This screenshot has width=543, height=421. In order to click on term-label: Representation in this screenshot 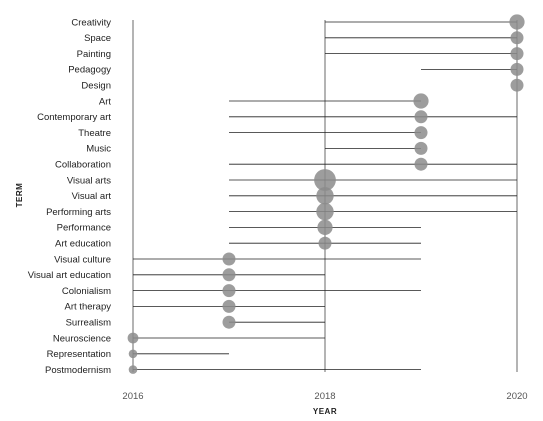, I will do `click(79, 354)`.